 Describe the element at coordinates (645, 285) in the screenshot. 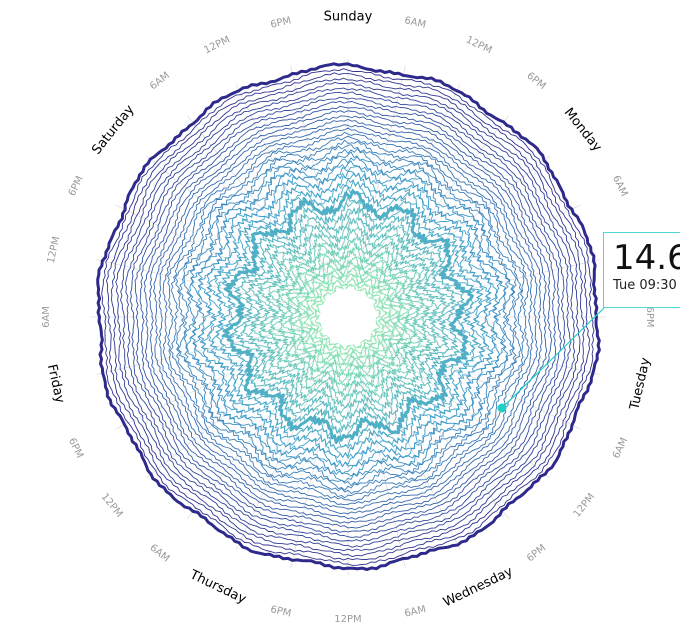

I see `tooltip-time: Tue 09:30` at that location.